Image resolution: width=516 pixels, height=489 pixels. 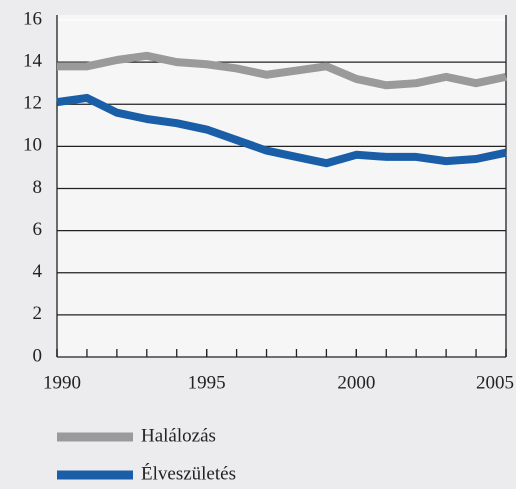 I want to click on x-tick-label: 1995, so click(x=207, y=382).